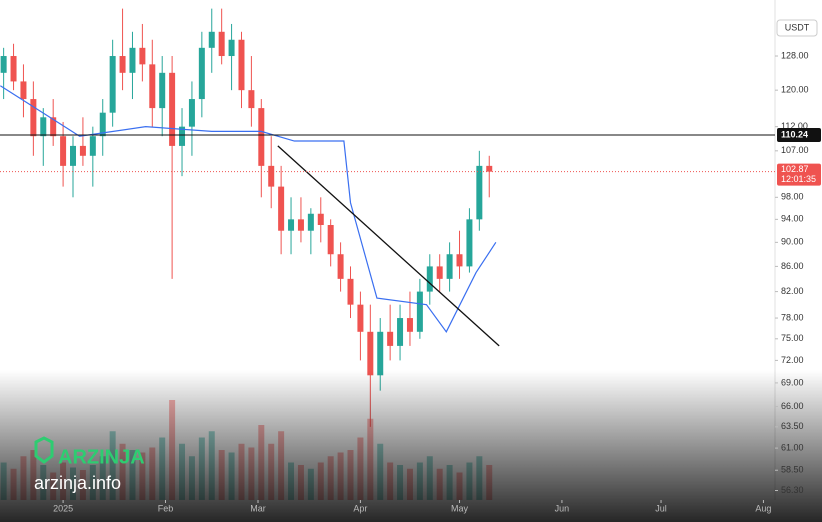  Describe the element at coordinates (795, 90) in the screenshot. I see `y-tick-label: 120.00` at that location.